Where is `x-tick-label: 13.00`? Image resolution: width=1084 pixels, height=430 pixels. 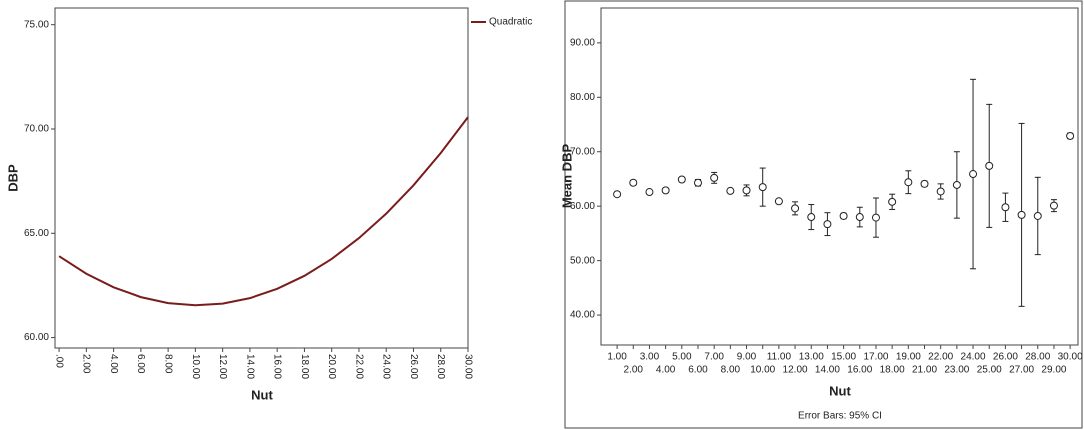 x-tick-label: 13.00 is located at coordinates (811, 357).